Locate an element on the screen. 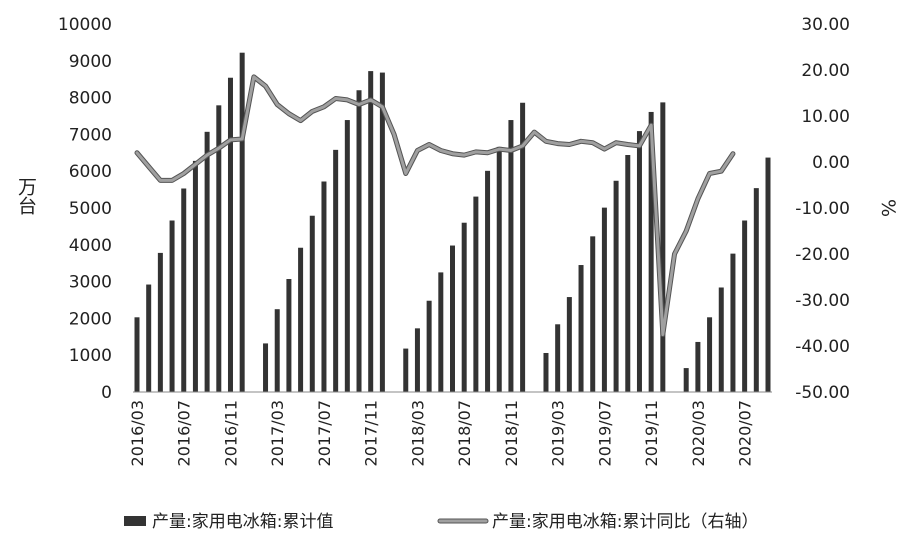  x-tick-label: 2017/07 is located at coordinates (324, 433).